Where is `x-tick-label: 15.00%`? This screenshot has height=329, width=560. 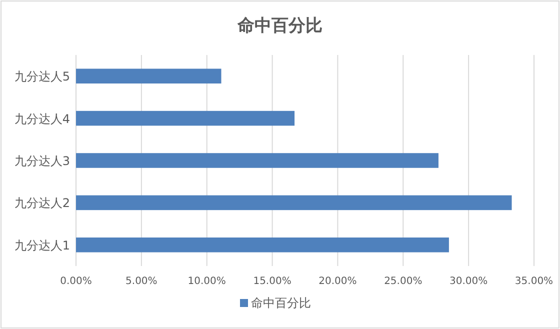 x-tick-label: 15.00% is located at coordinates (272, 281).